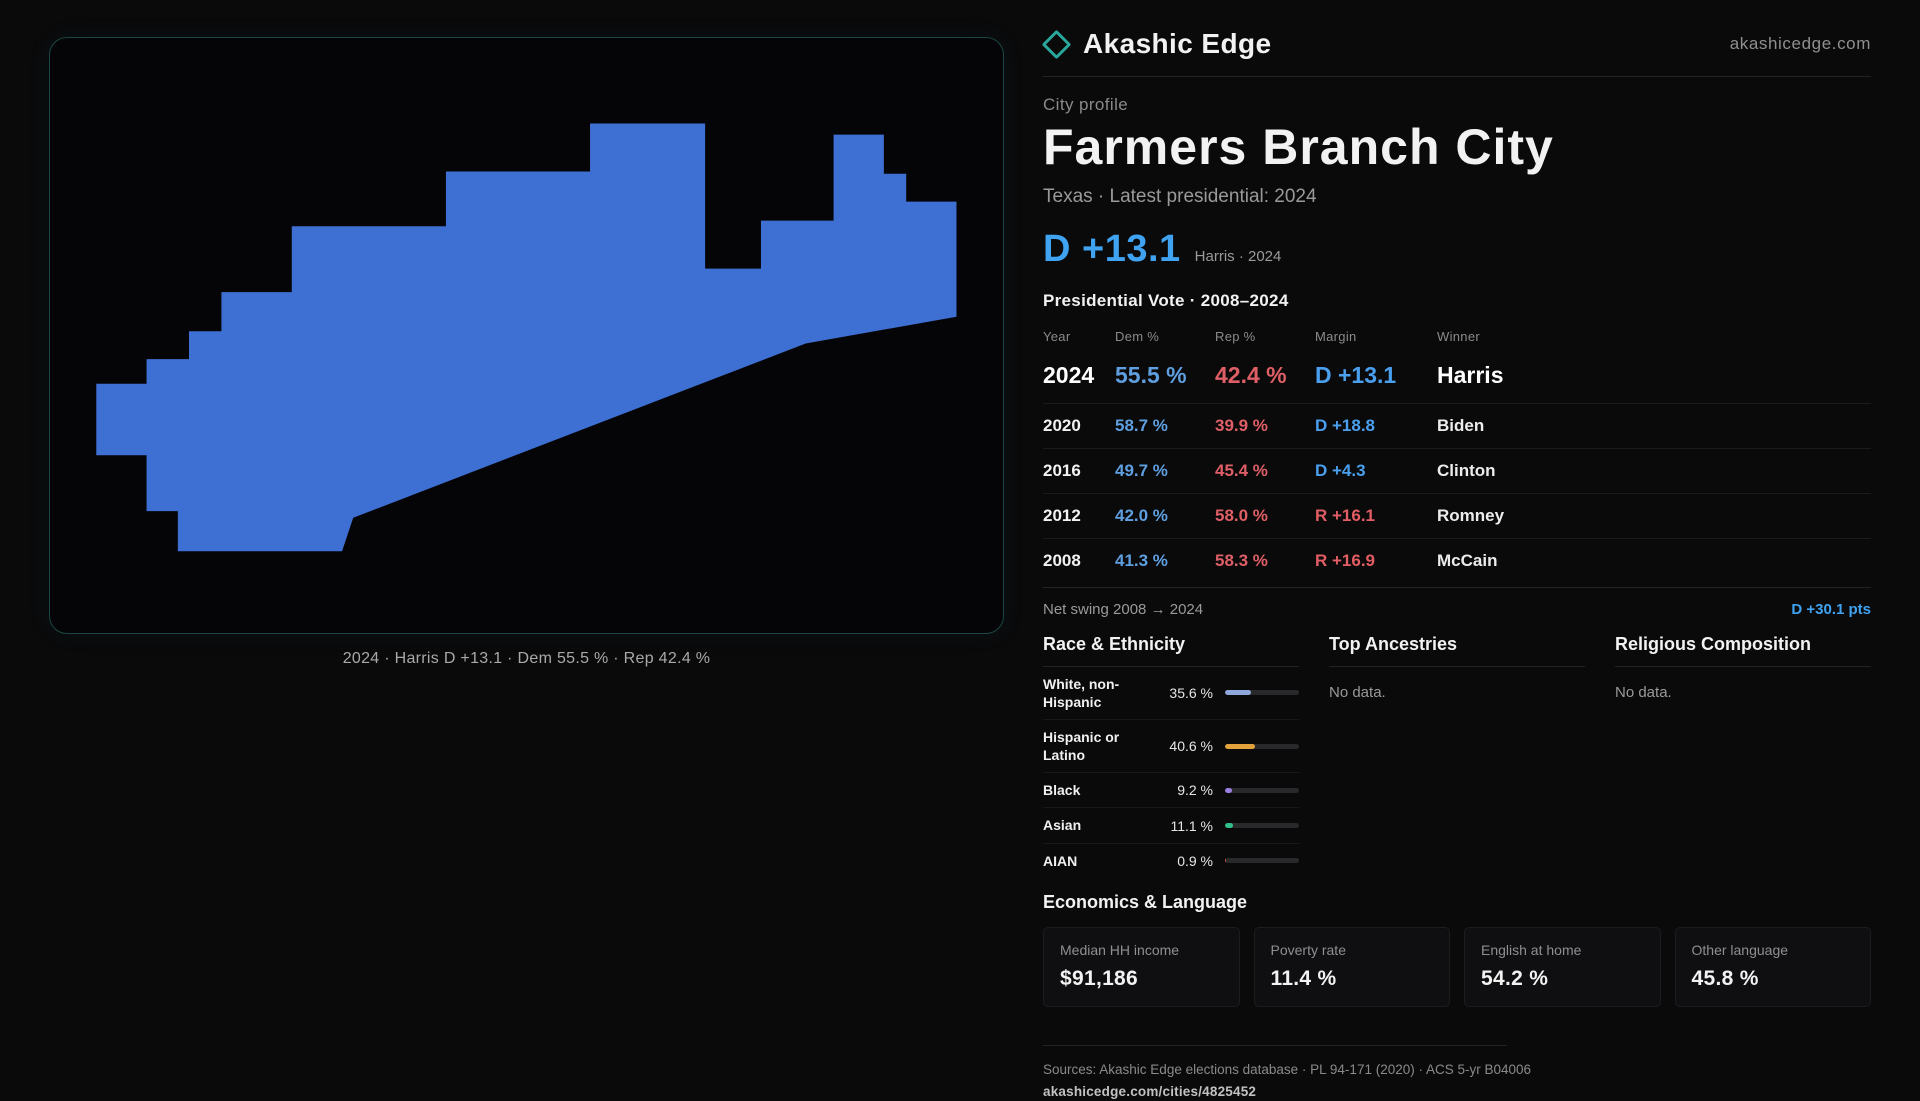 This screenshot has height=1101, width=1920. What do you see at coordinates (1191, 825) in the screenshot?
I see `race-value: 11.1 %` at bounding box center [1191, 825].